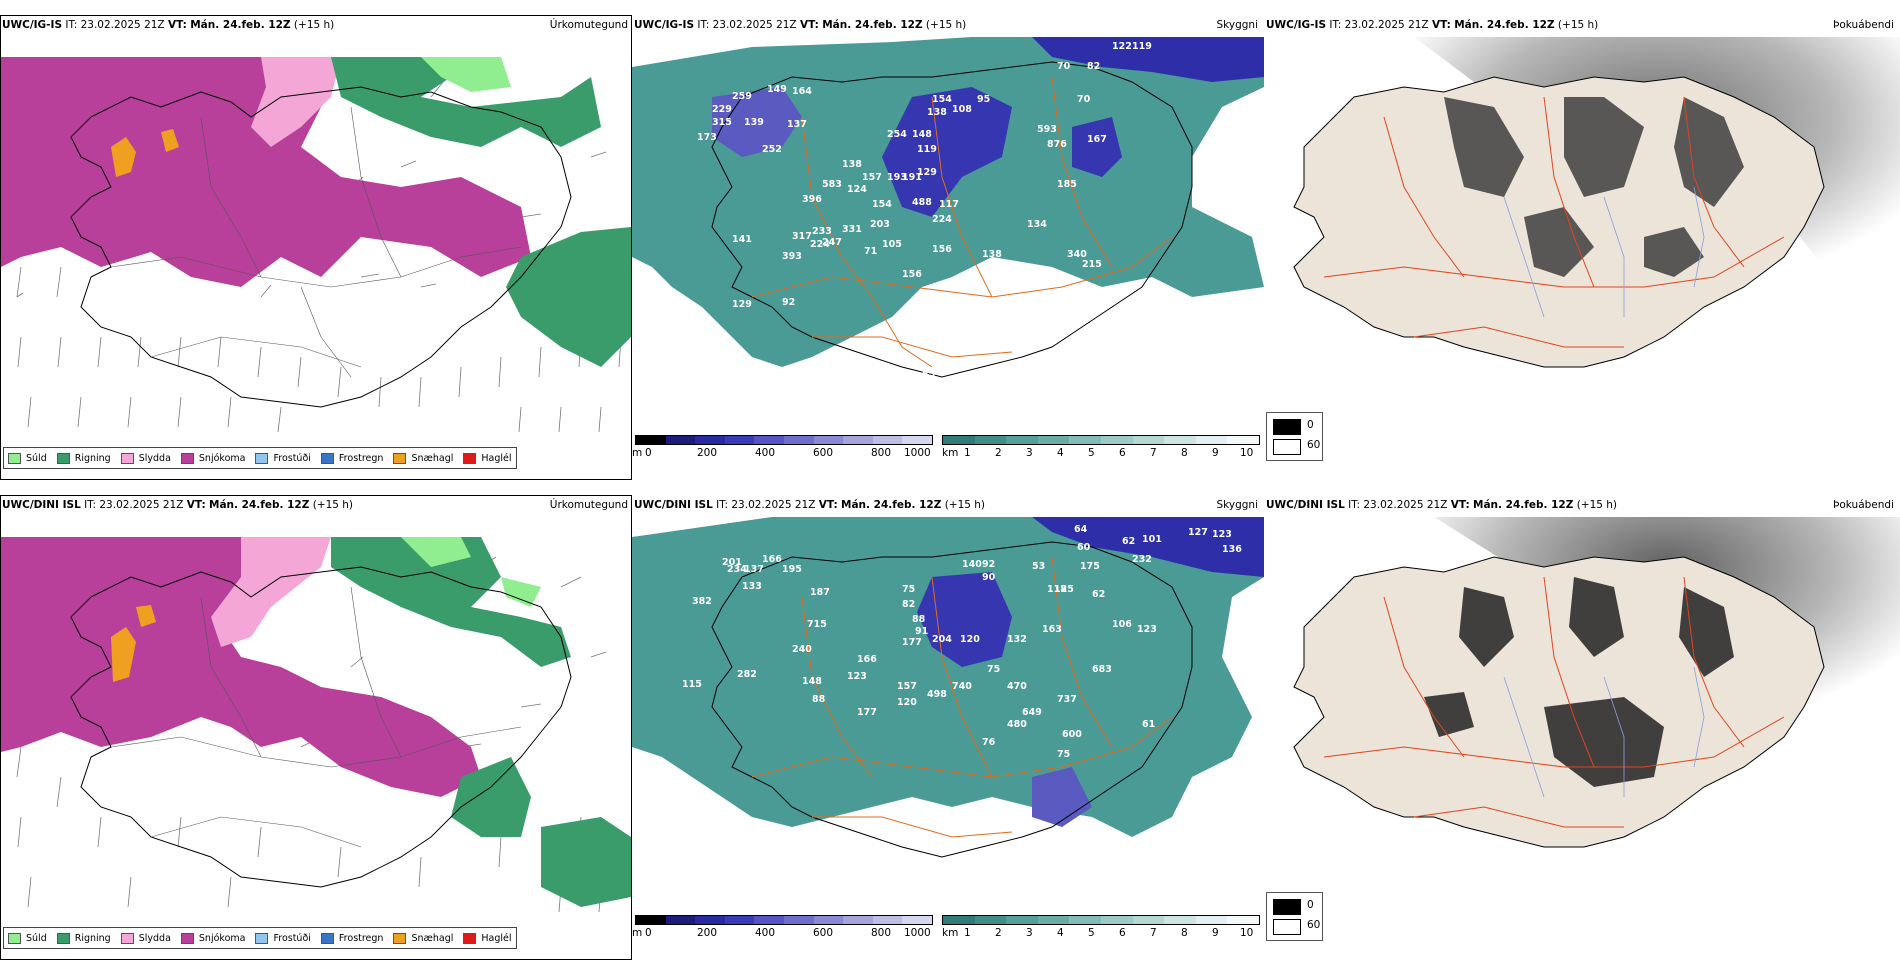 The height and width of the screenshot is (960, 1900). I want to click on colorbar-tick: 3, so click(1029, 933).